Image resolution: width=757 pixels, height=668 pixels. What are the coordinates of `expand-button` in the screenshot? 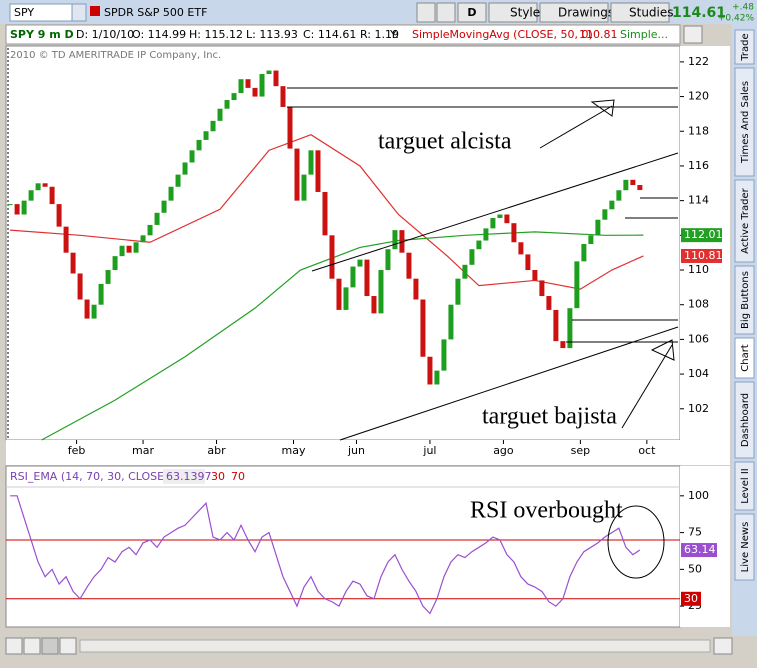 It's located at (723, 646).